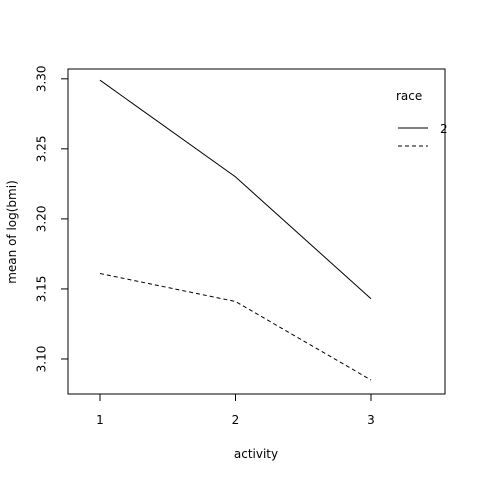  What do you see at coordinates (42, 148) in the screenshot?
I see `y-tick-label: 3.25` at bounding box center [42, 148].